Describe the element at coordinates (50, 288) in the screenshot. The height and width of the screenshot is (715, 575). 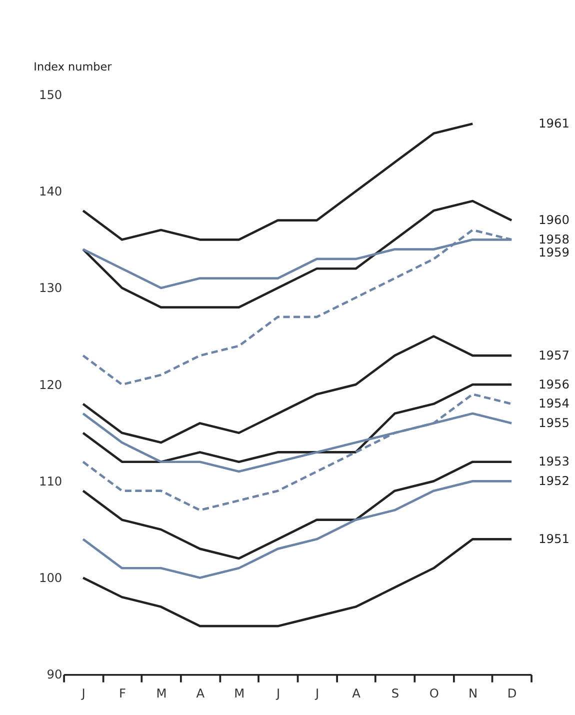
I see `y-tick-label: 130` at that location.